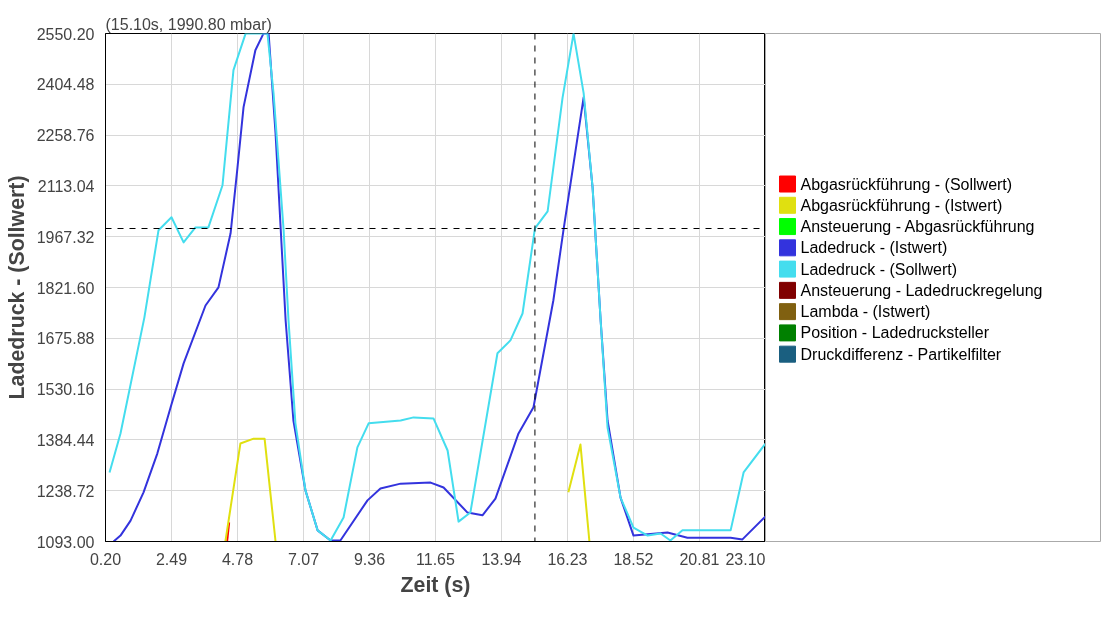 The width and height of the screenshot is (1101, 621). Describe the element at coordinates (66, 186) in the screenshot. I see `y-tick-label: 2113.04` at that location.